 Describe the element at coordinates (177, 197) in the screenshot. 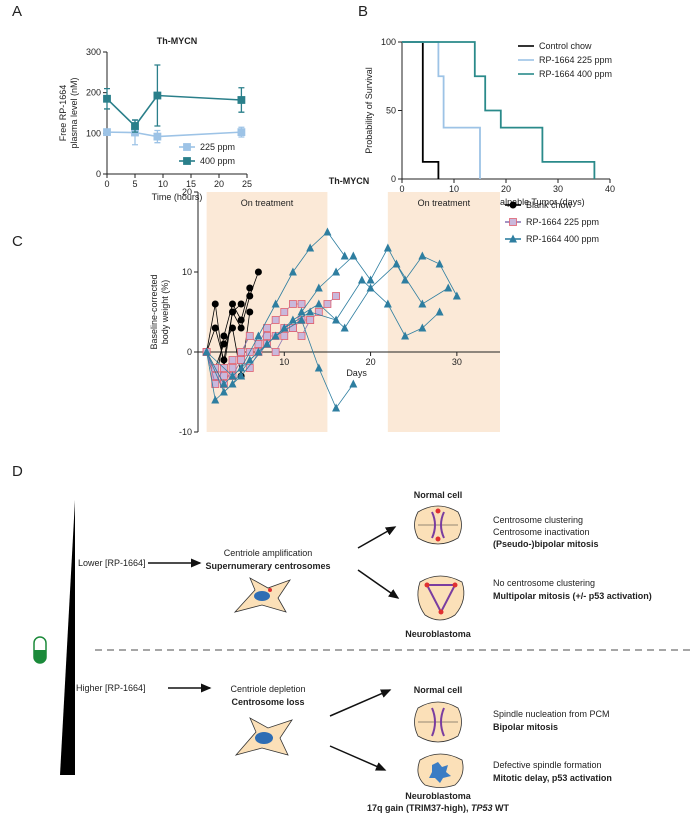

I see `x-axis-label: Time (hours)` at that location.